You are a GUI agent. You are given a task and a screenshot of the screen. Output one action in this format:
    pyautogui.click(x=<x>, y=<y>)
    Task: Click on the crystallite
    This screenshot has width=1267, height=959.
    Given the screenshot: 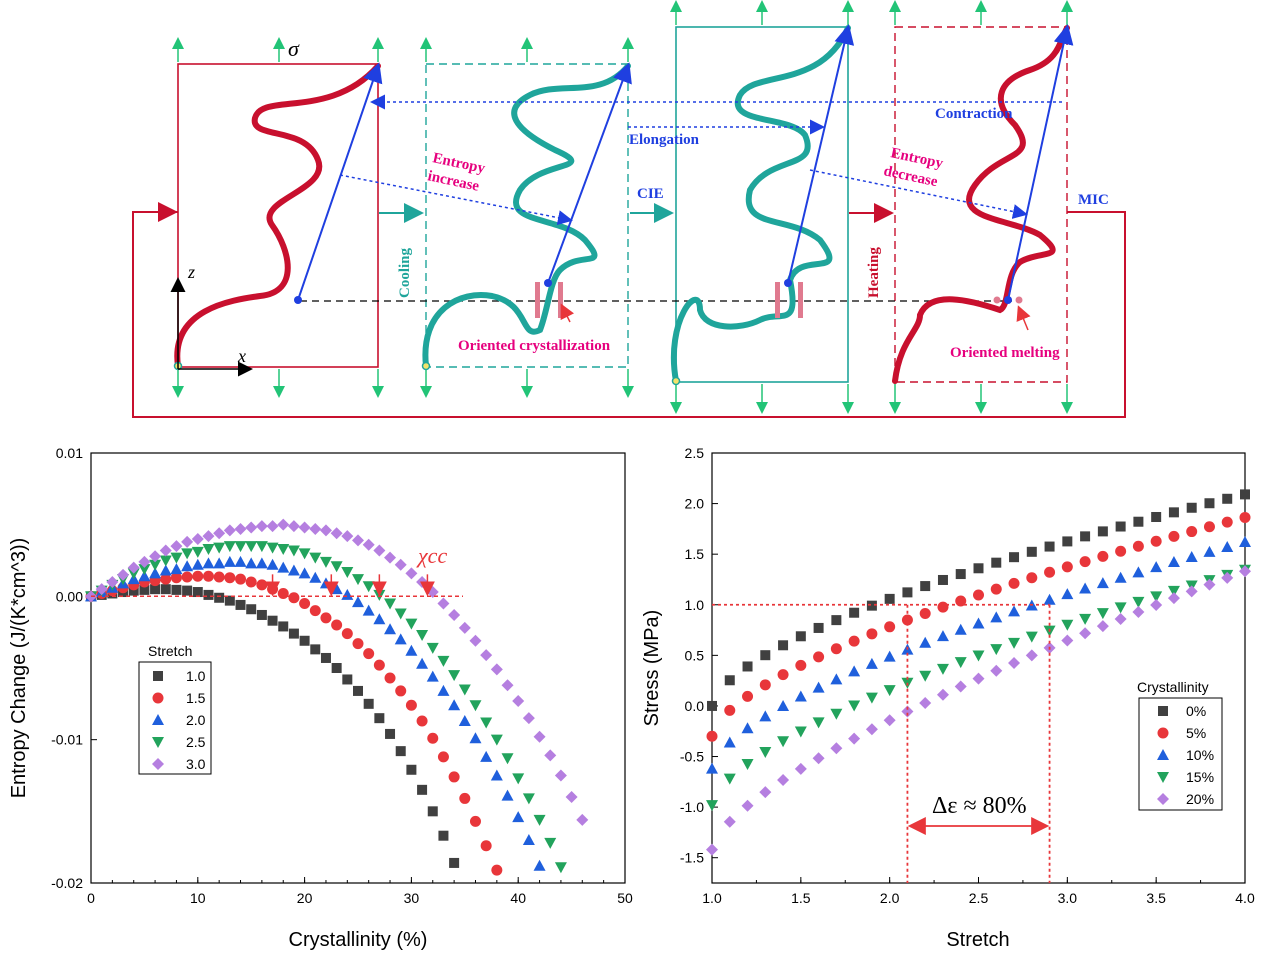 What is the action you would take?
    pyautogui.click(x=560, y=300)
    